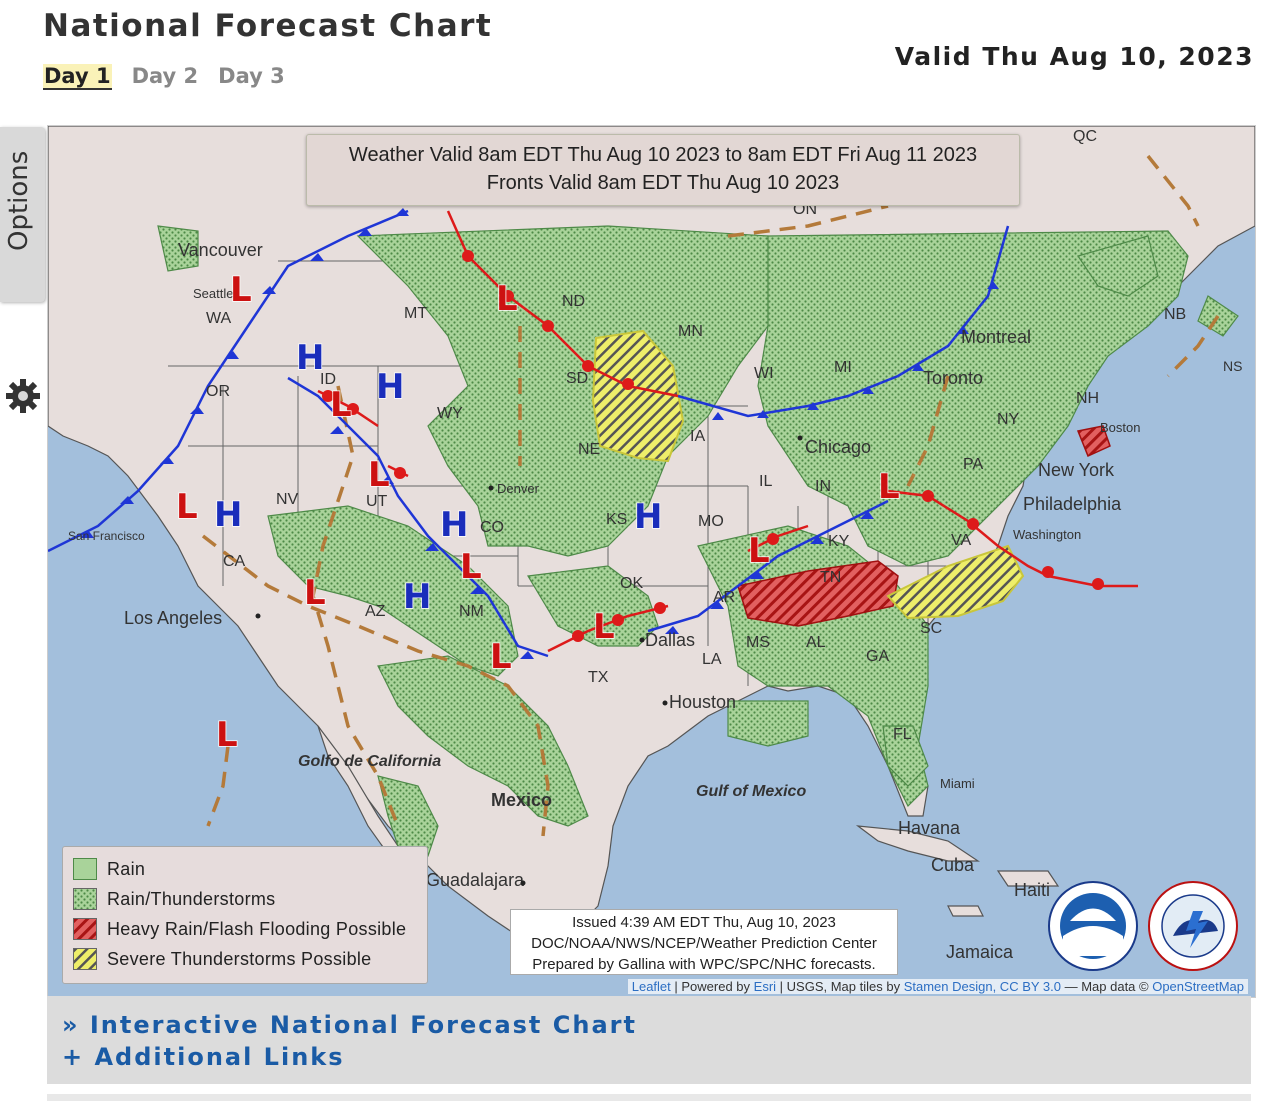 Image resolution: width=1280 pixels, height=1101 pixels. What do you see at coordinates (341, 405) in the screenshot?
I see `low-id: L` at bounding box center [341, 405].